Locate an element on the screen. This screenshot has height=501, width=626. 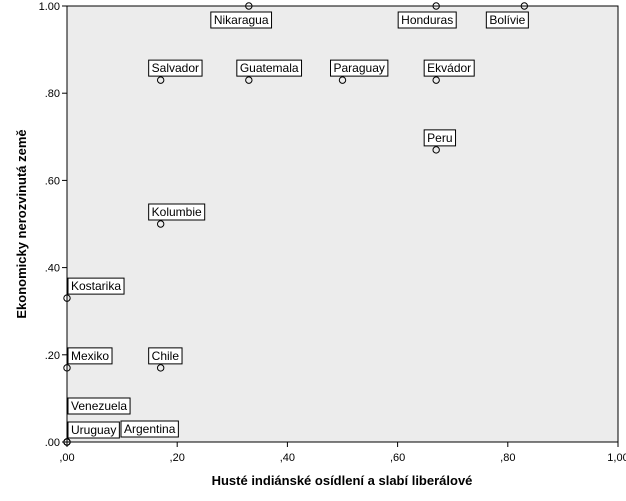
point-label-text: Kolumbie is located at coordinates (177, 212).